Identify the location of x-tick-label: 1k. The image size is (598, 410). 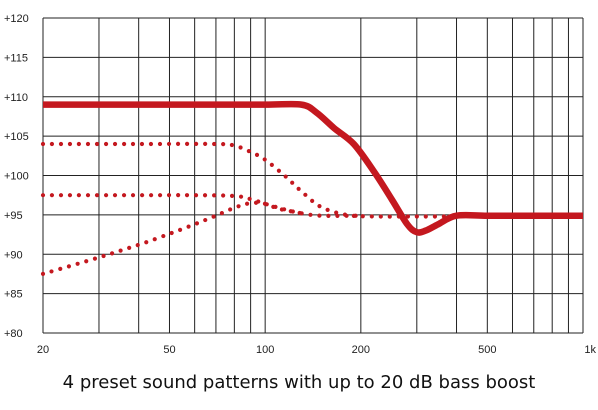
(590, 350).